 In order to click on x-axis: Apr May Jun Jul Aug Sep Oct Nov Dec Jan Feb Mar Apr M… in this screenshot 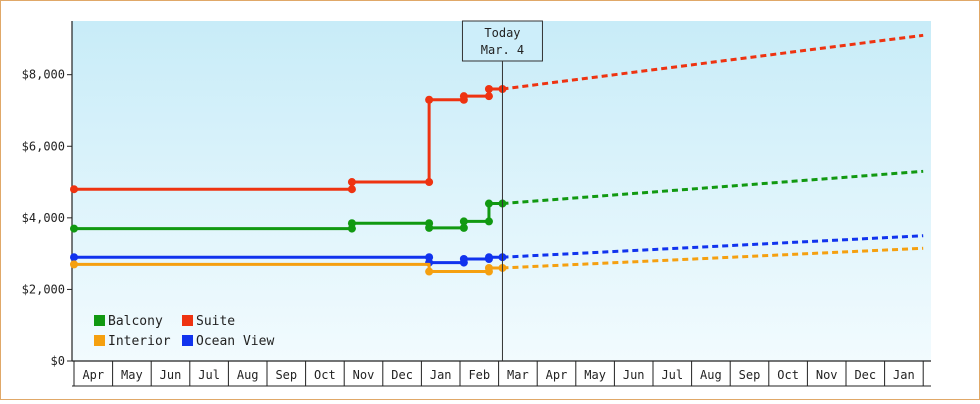, I will do `click(501, 373)`.